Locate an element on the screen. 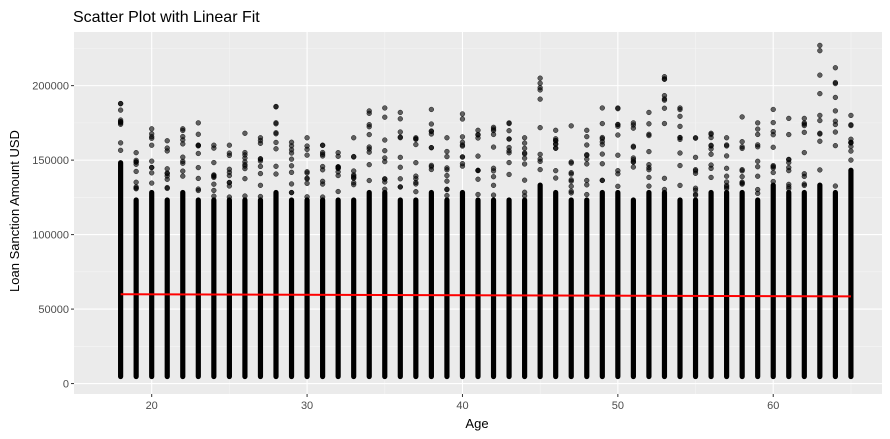 This screenshot has height=439, width=890. y-axis-title: Loan Sanction Amount USD is located at coordinates (14, 211).